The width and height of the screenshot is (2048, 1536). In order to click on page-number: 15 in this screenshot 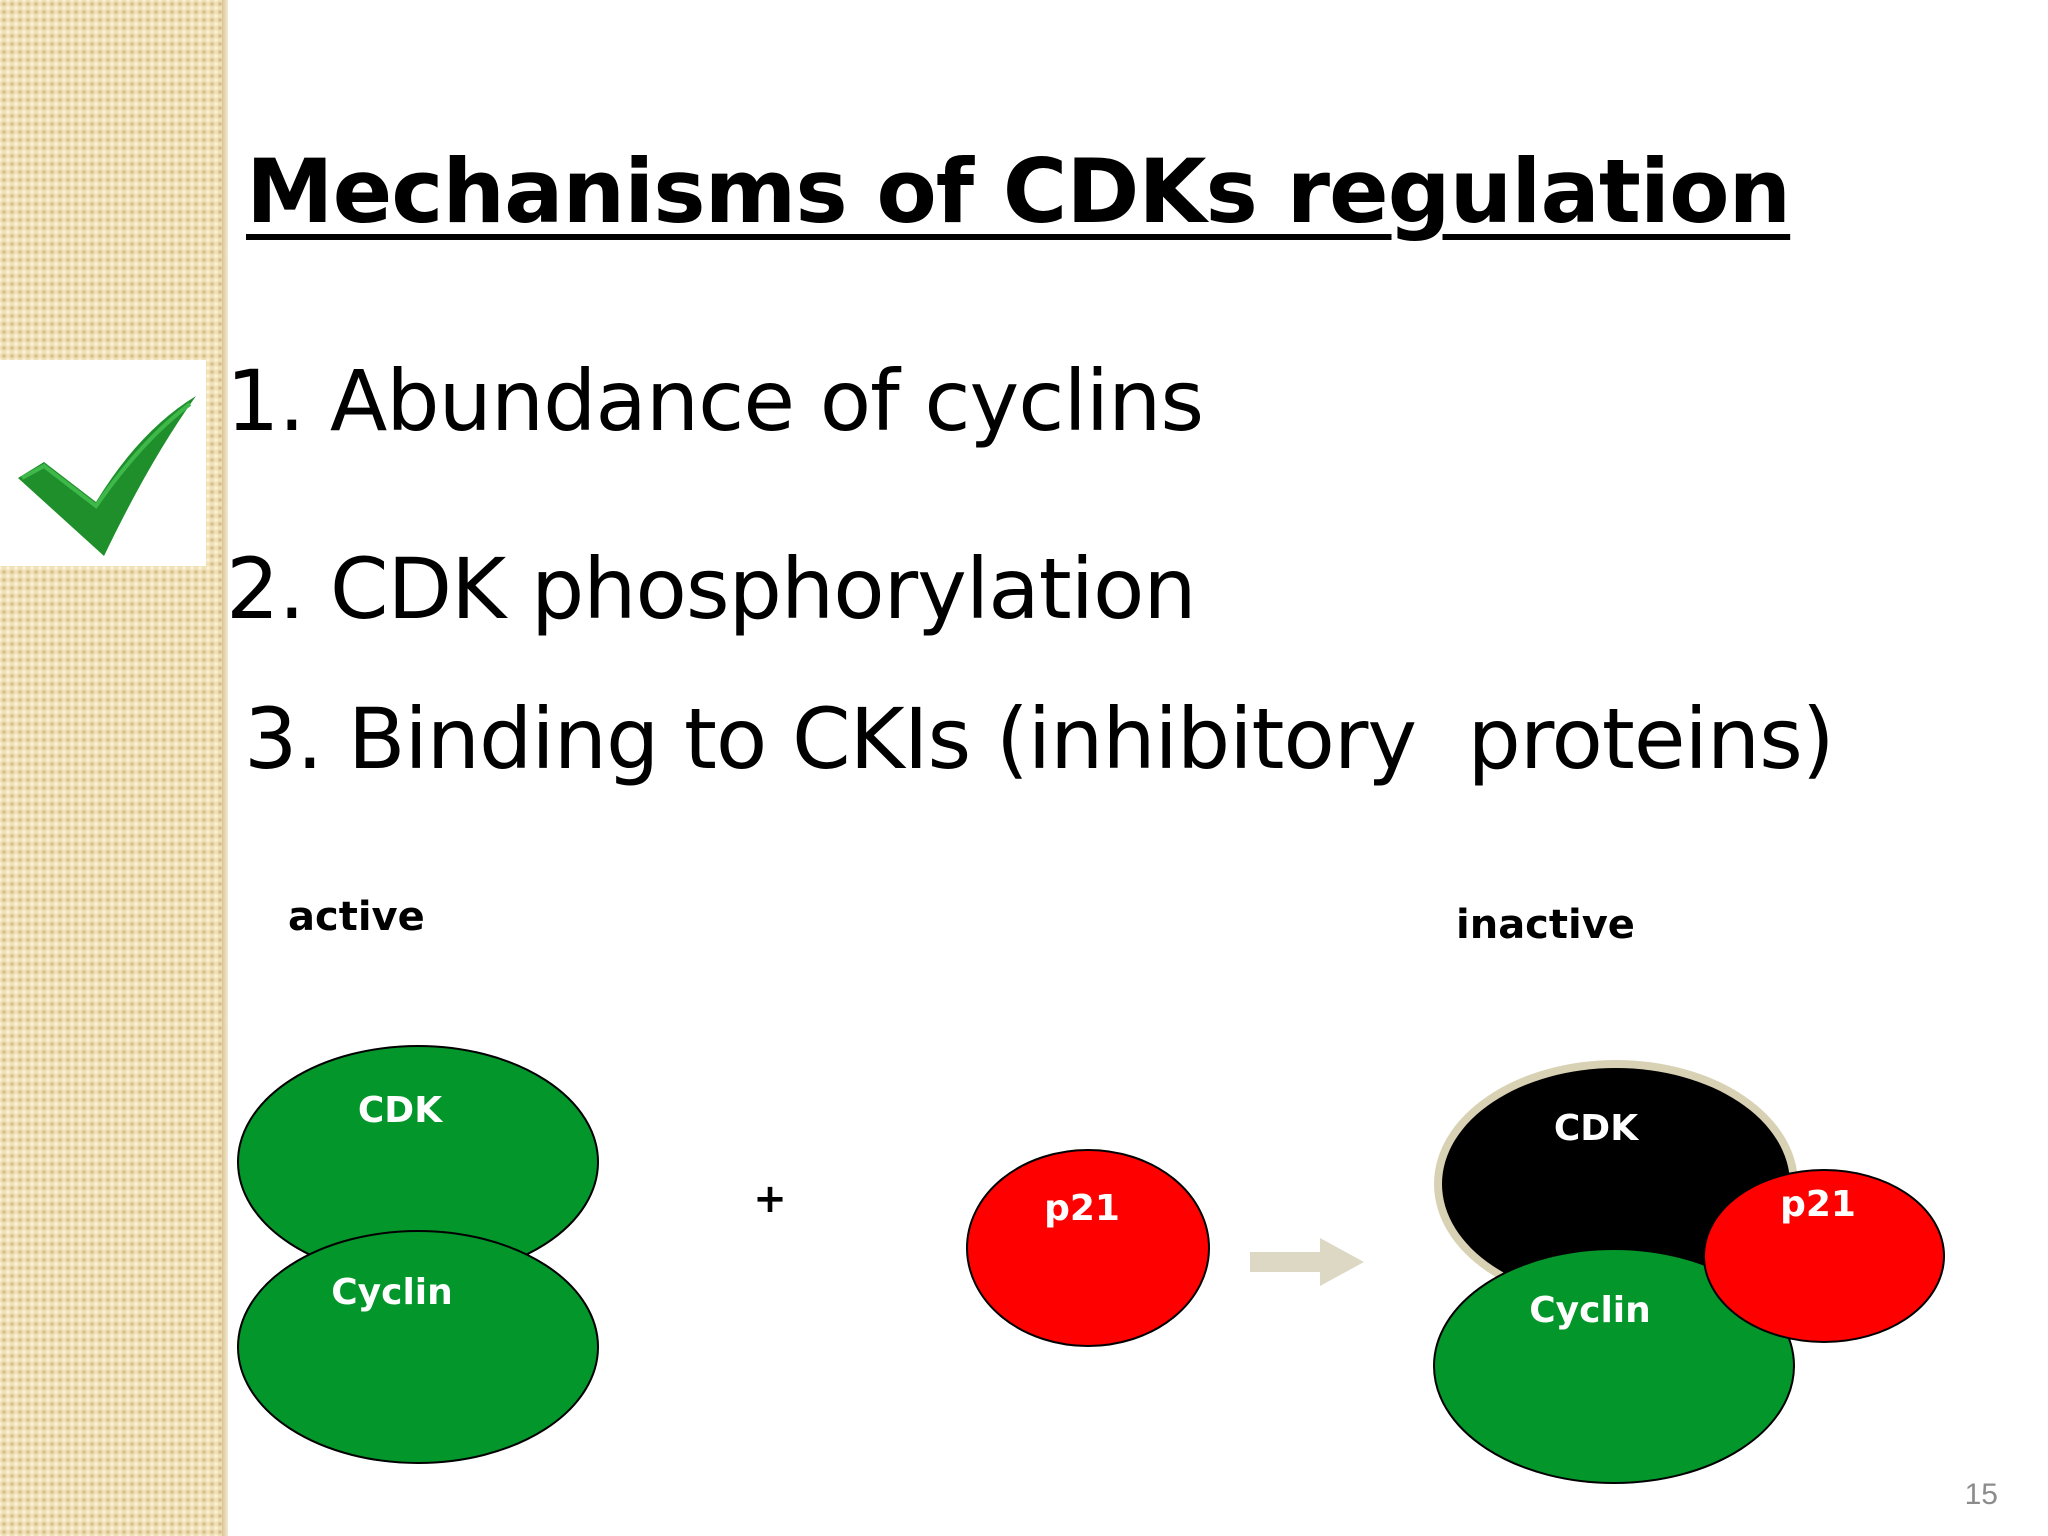, I will do `click(1981, 1494)`.